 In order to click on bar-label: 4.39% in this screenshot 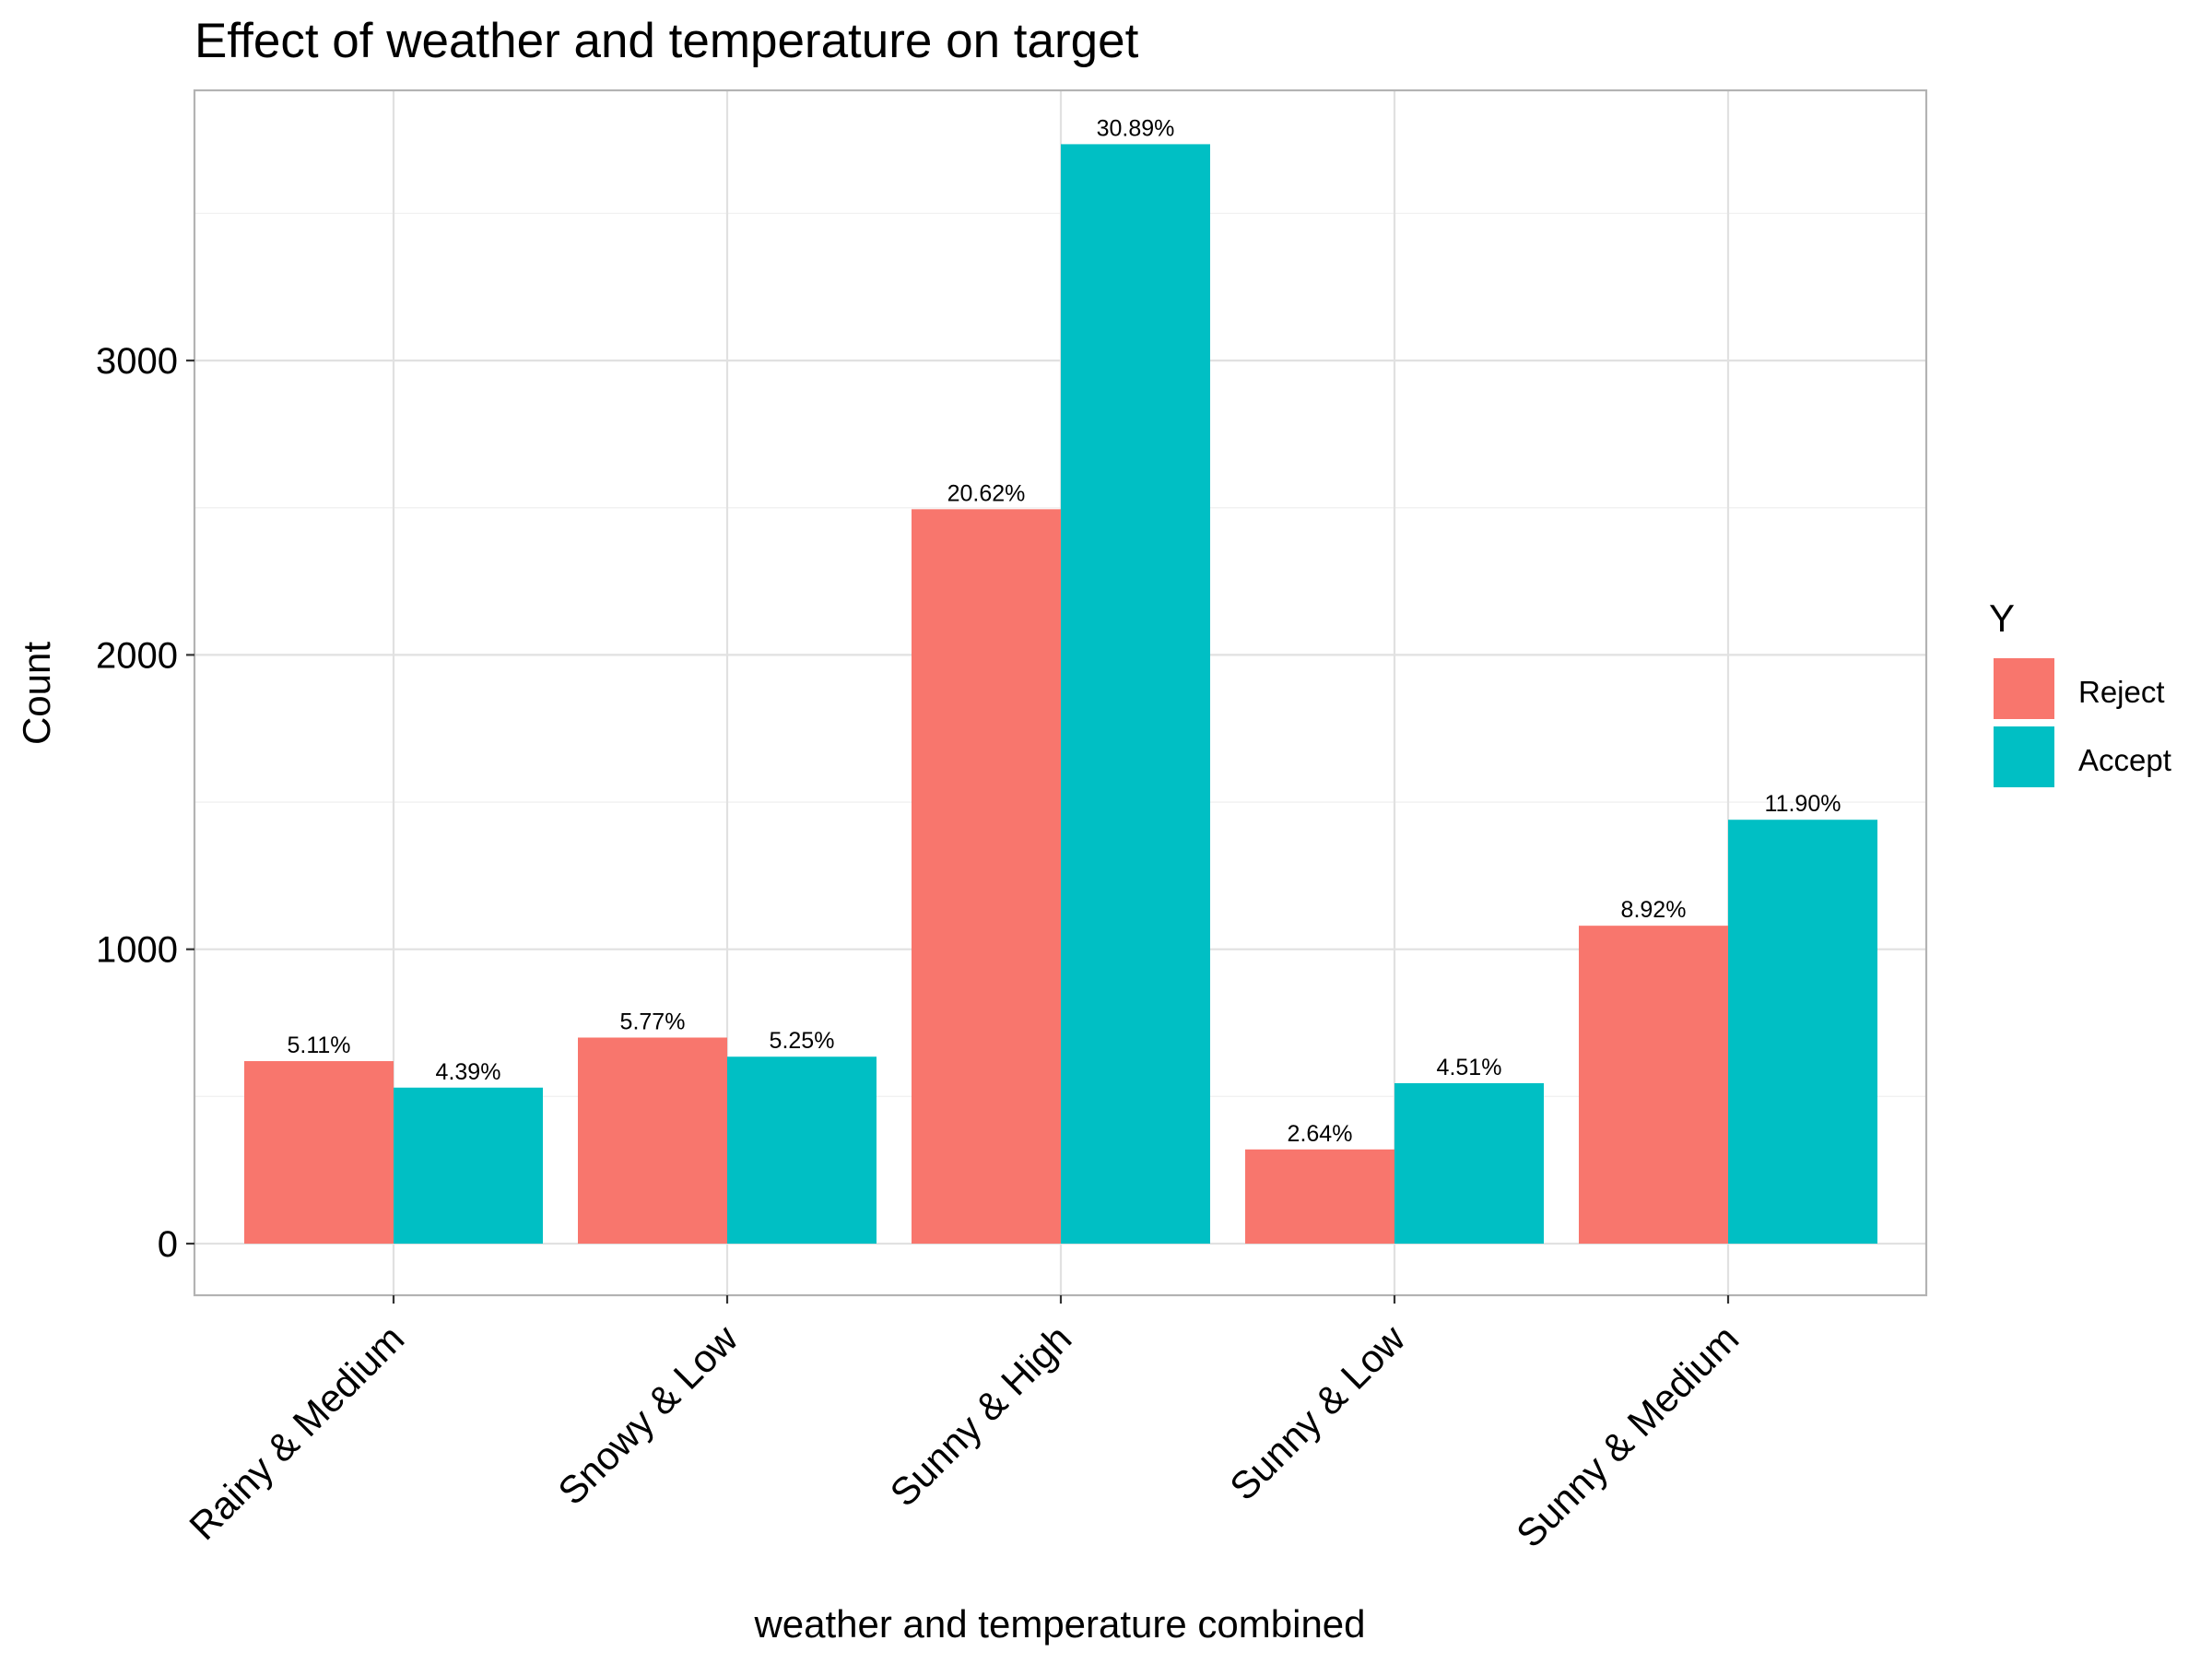, I will do `click(468, 1072)`.